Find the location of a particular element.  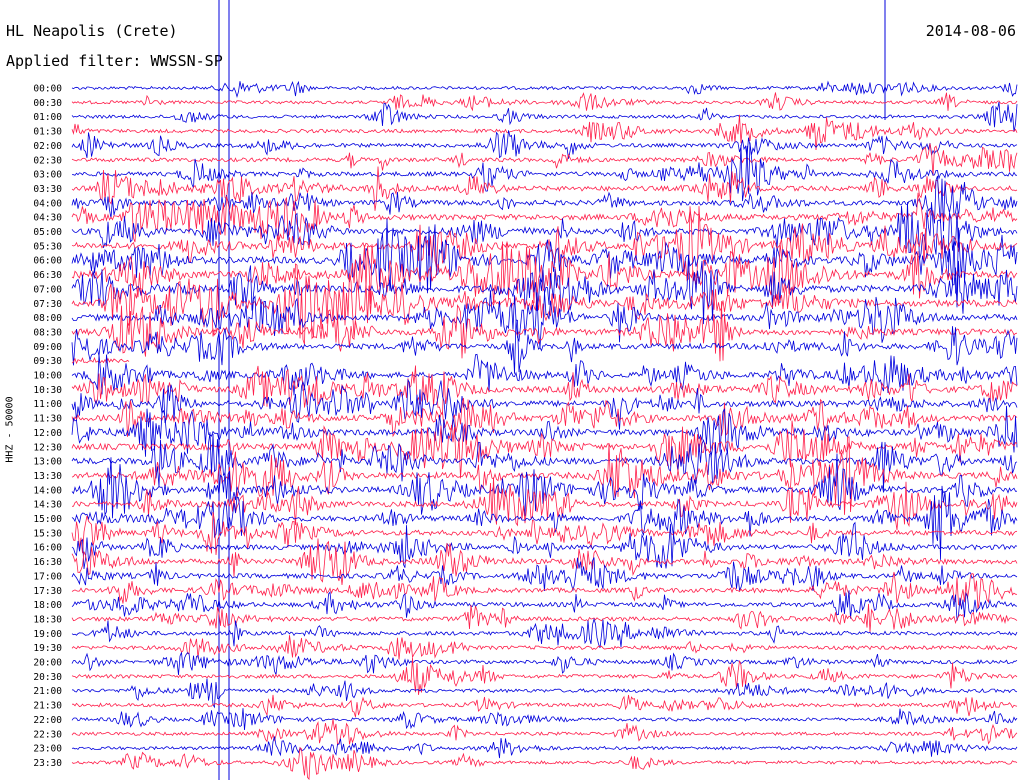

row-time-label: 11:00 is located at coordinates (47, 404).